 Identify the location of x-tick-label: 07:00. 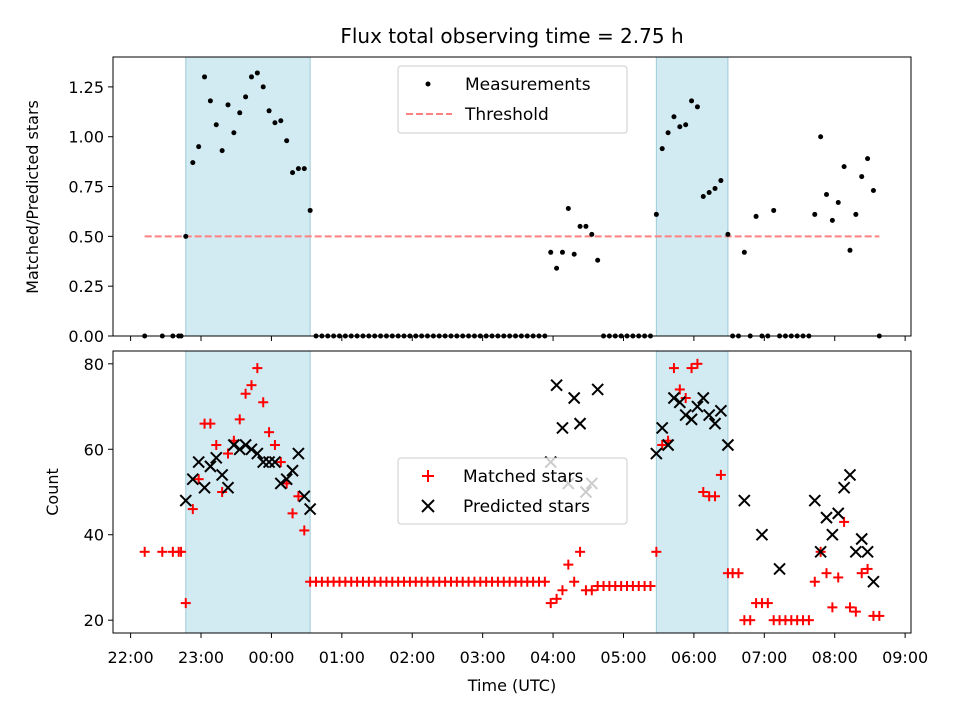
(764, 657).